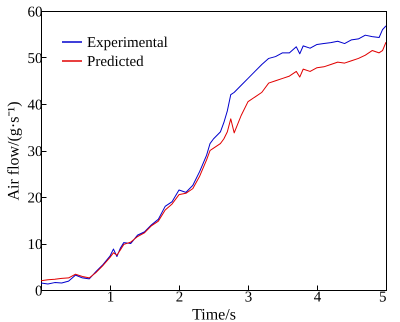 The height and width of the screenshot is (322, 400). Describe the element at coordinates (127, 43) in the screenshot. I see `legend-label: Experimental` at that location.